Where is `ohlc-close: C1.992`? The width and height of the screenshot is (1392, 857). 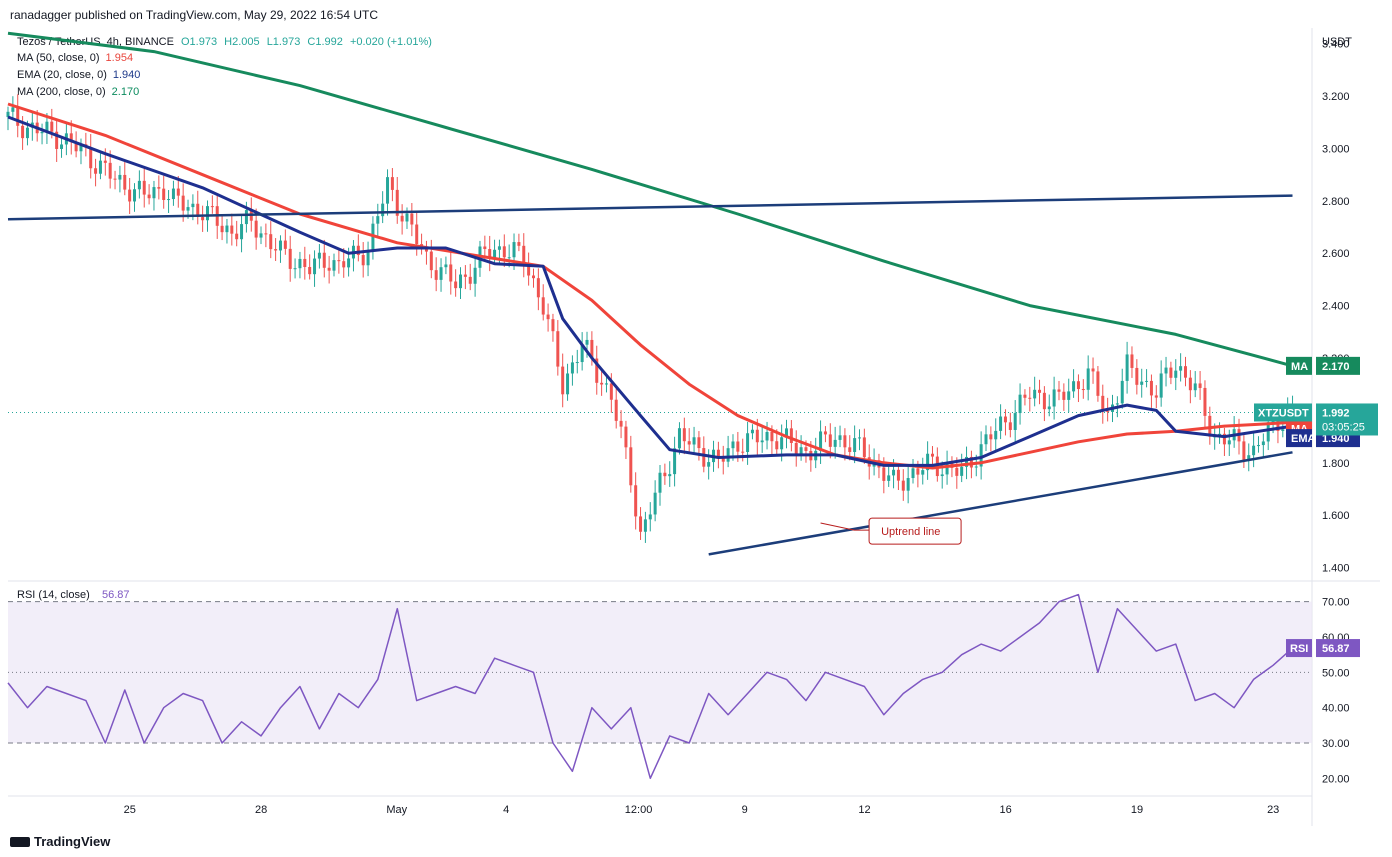 ohlc-close: C1.992 is located at coordinates (325, 42).